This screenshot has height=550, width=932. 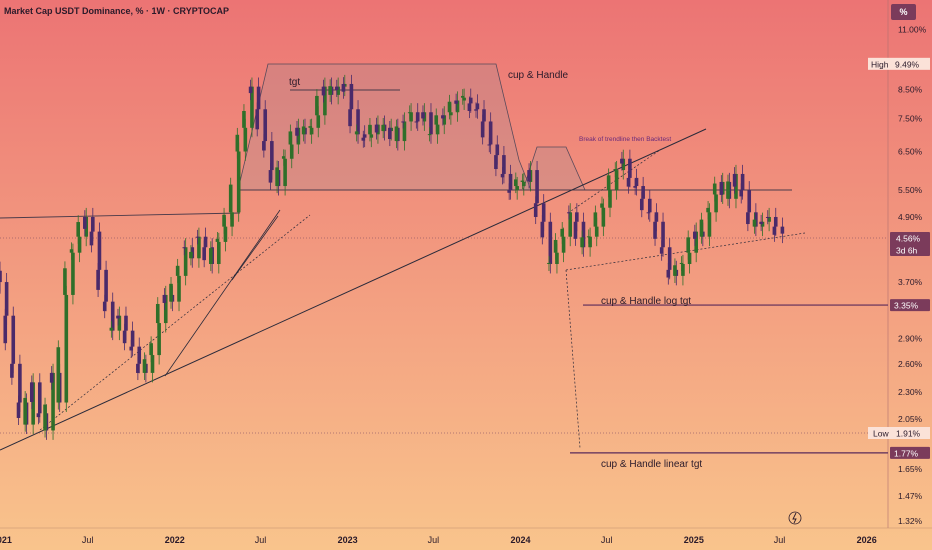 What do you see at coordinates (908, 239) in the screenshot?
I see `current-price-label: 4.56%` at bounding box center [908, 239].